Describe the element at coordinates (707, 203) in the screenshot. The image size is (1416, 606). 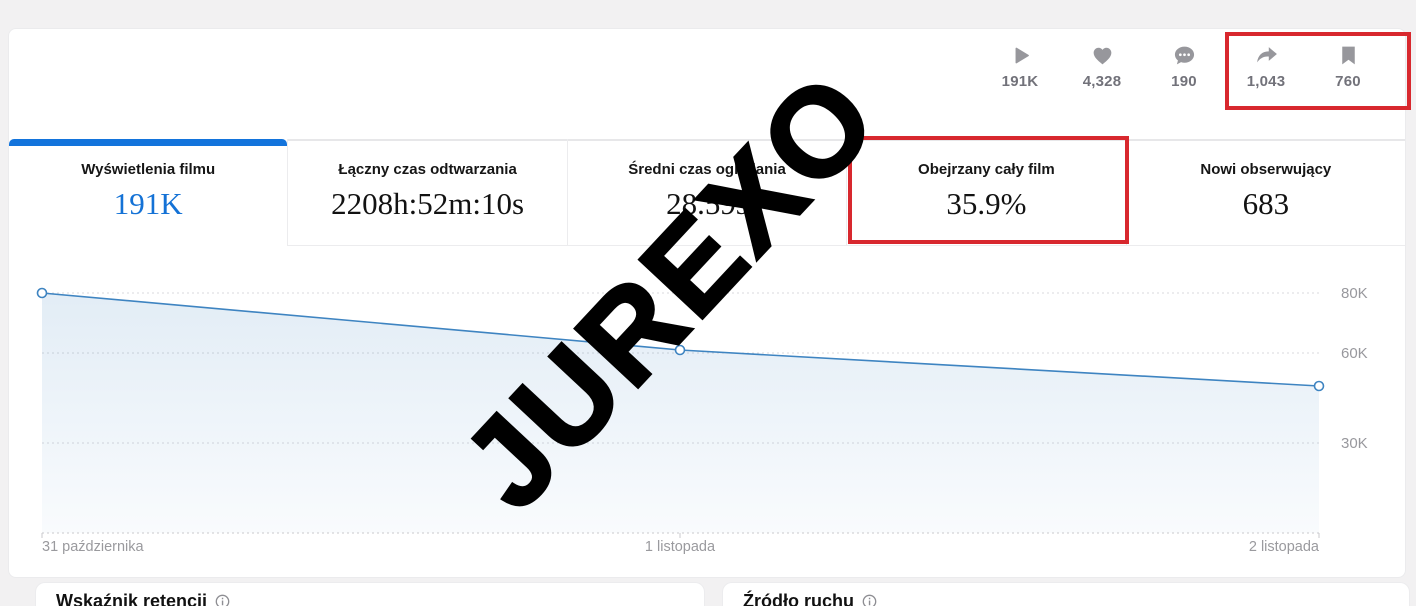
I see `tab-value: 28.59s` at that location.